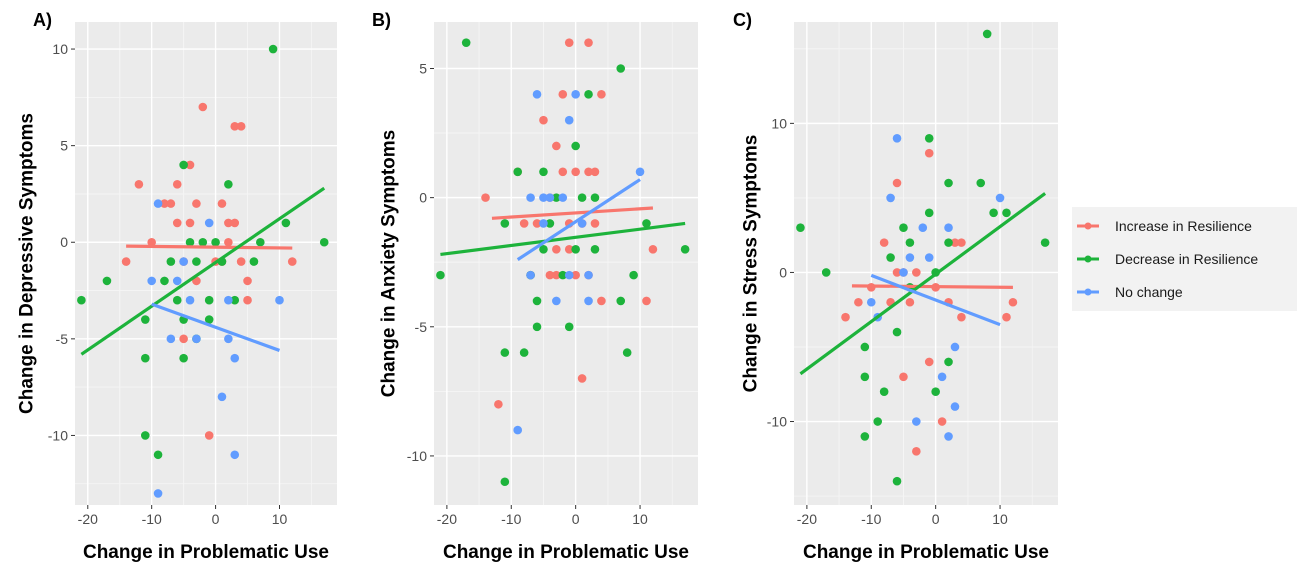 Image resolution: width=1299 pixels, height=565 pixels. I want to click on legend-label: Increase in Resilience, so click(1183, 226).